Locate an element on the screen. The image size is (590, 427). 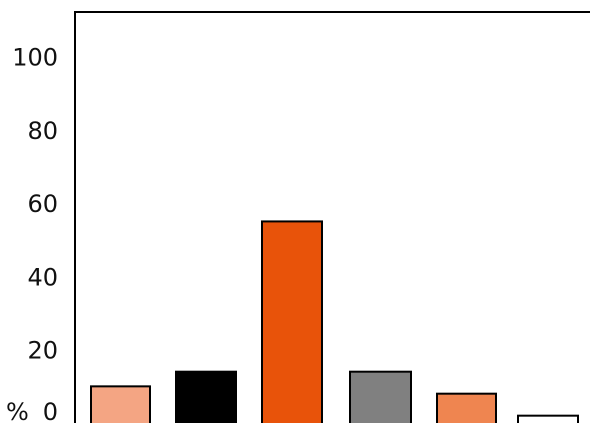
y-axis-ticks: 0 20 40 60 80 100 is located at coordinates (35, 235).